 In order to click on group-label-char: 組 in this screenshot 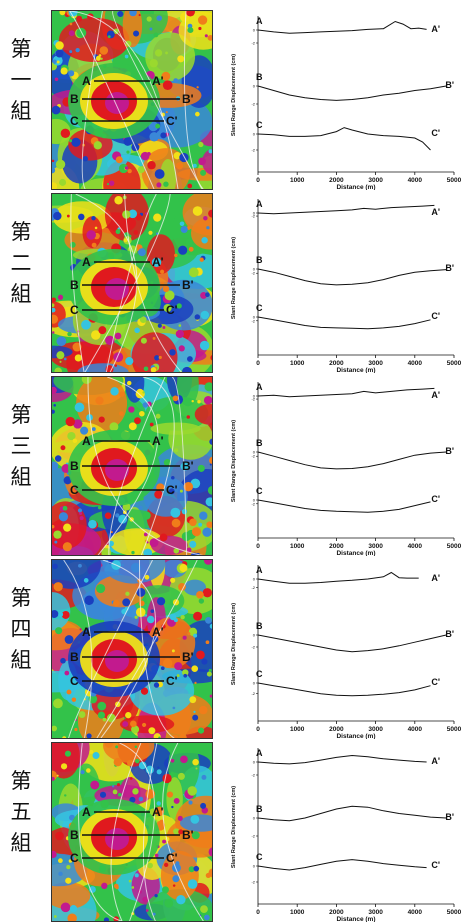, I will do `click(21, 660)`.